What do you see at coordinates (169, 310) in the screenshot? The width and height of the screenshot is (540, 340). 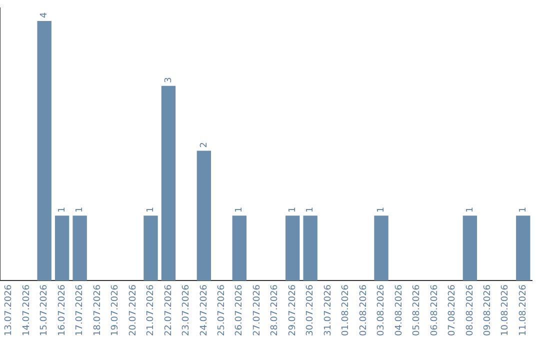 I see `x-tick-label: 22.07.2026` at bounding box center [169, 310].